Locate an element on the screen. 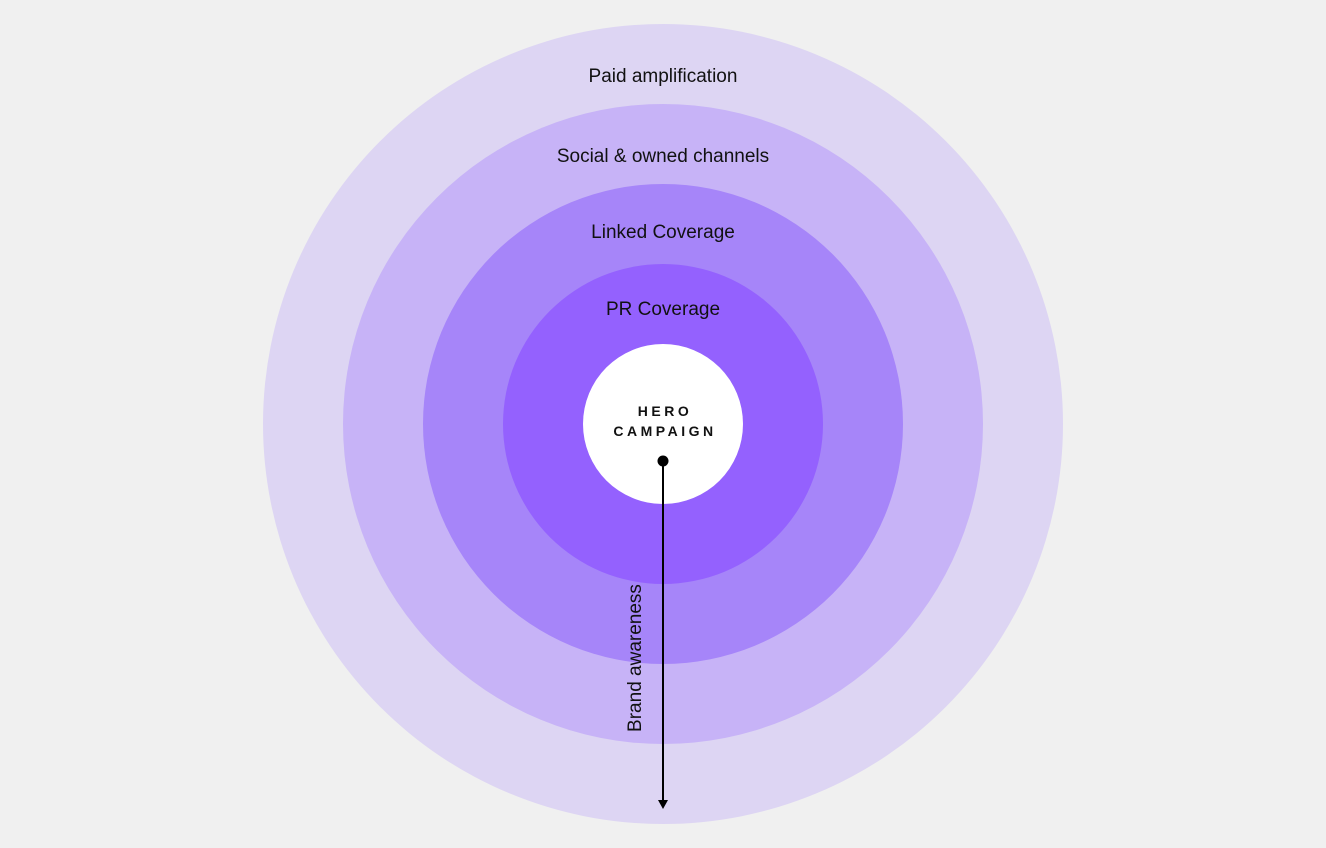 This screenshot has height=848, width=1326. arrow-head-icon is located at coordinates (663, 804).